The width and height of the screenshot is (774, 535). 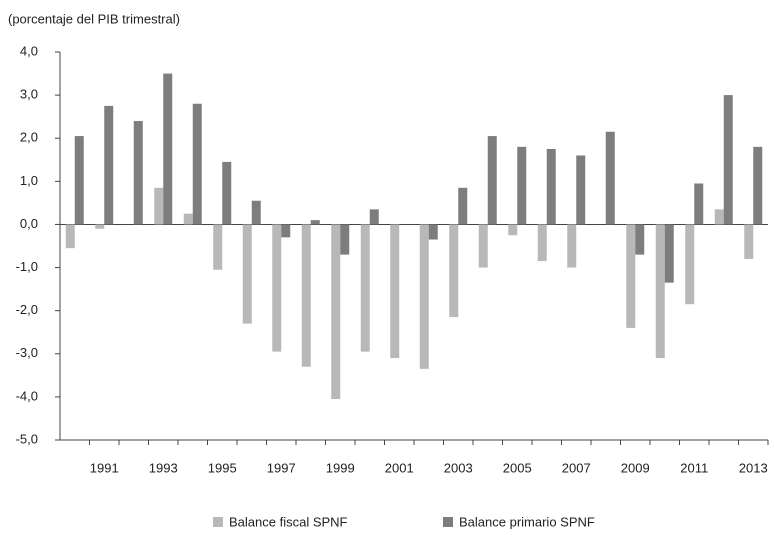 What do you see at coordinates (517, 467) in the screenshot?
I see `x-tick-label: 2005` at bounding box center [517, 467].